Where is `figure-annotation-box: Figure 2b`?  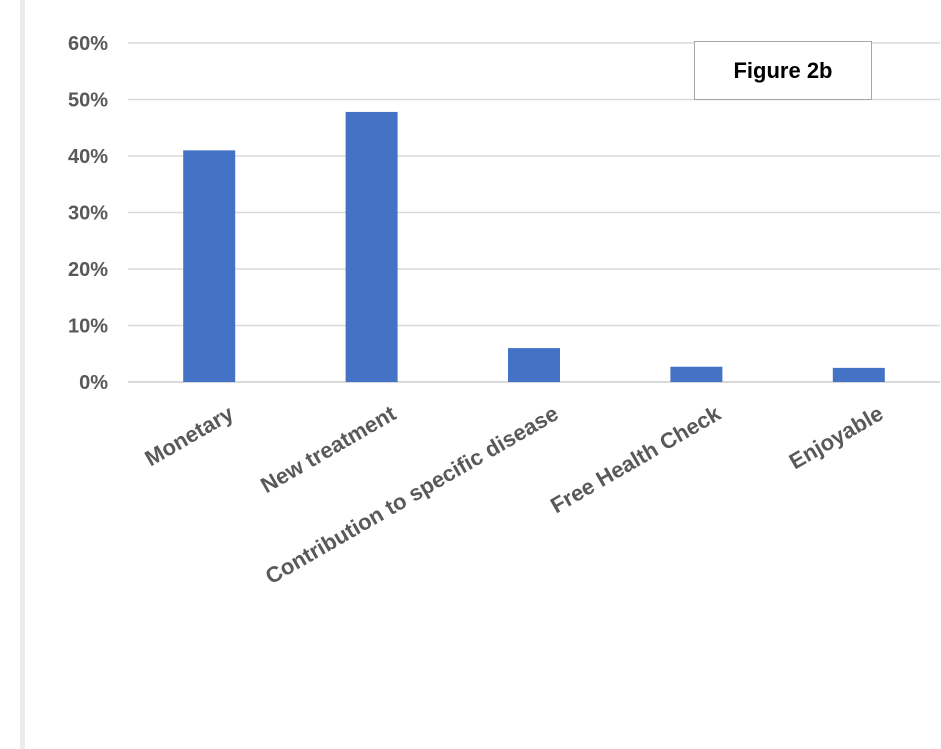
figure-annotation-box: Figure 2b is located at coordinates (783, 70).